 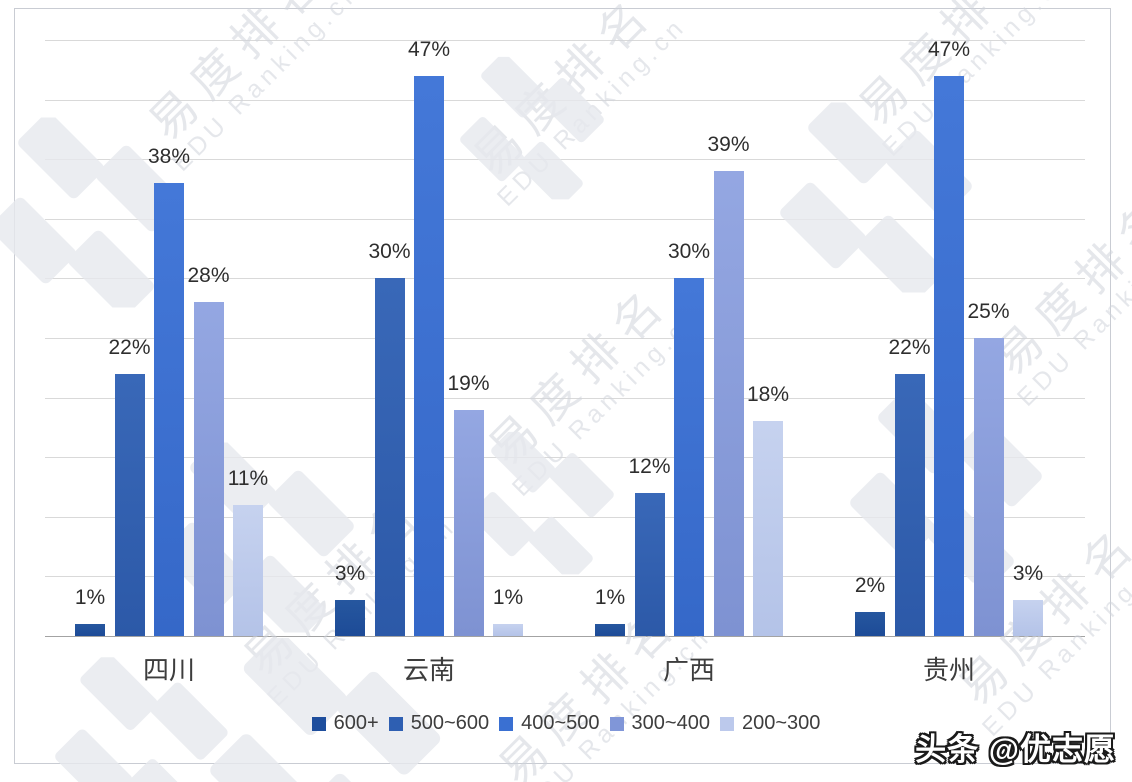 What do you see at coordinates (208, 275) in the screenshot?
I see `bar-value-label: 28%` at bounding box center [208, 275].